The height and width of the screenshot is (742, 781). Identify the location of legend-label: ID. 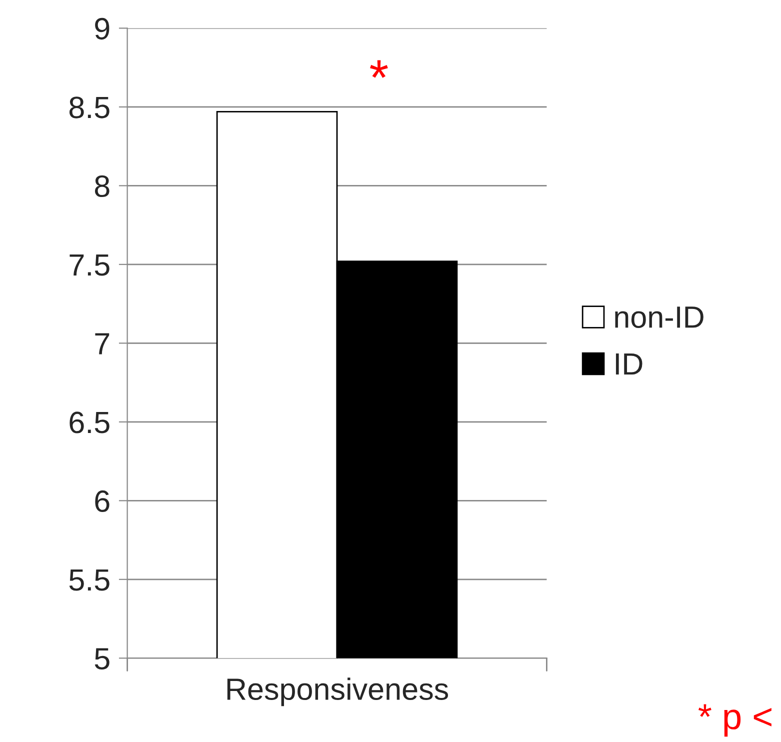
(629, 363).